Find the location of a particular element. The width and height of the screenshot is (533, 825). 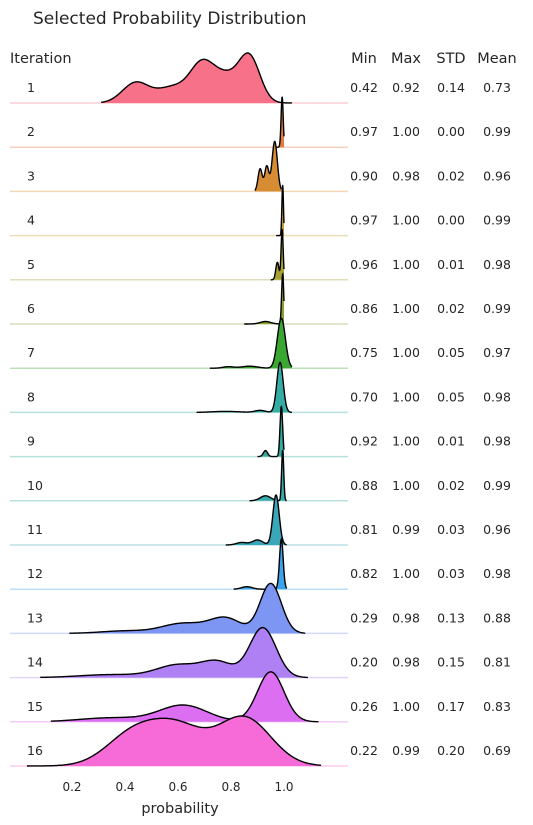

x-tick-label: 1.0 is located at coordinates (283, 787).